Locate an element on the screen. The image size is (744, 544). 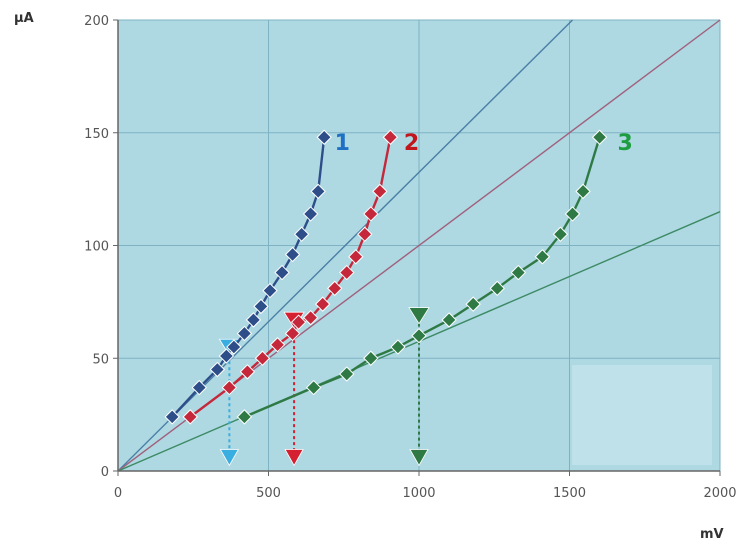
y-tick-label: 0 is located at coordinates (105, 472).